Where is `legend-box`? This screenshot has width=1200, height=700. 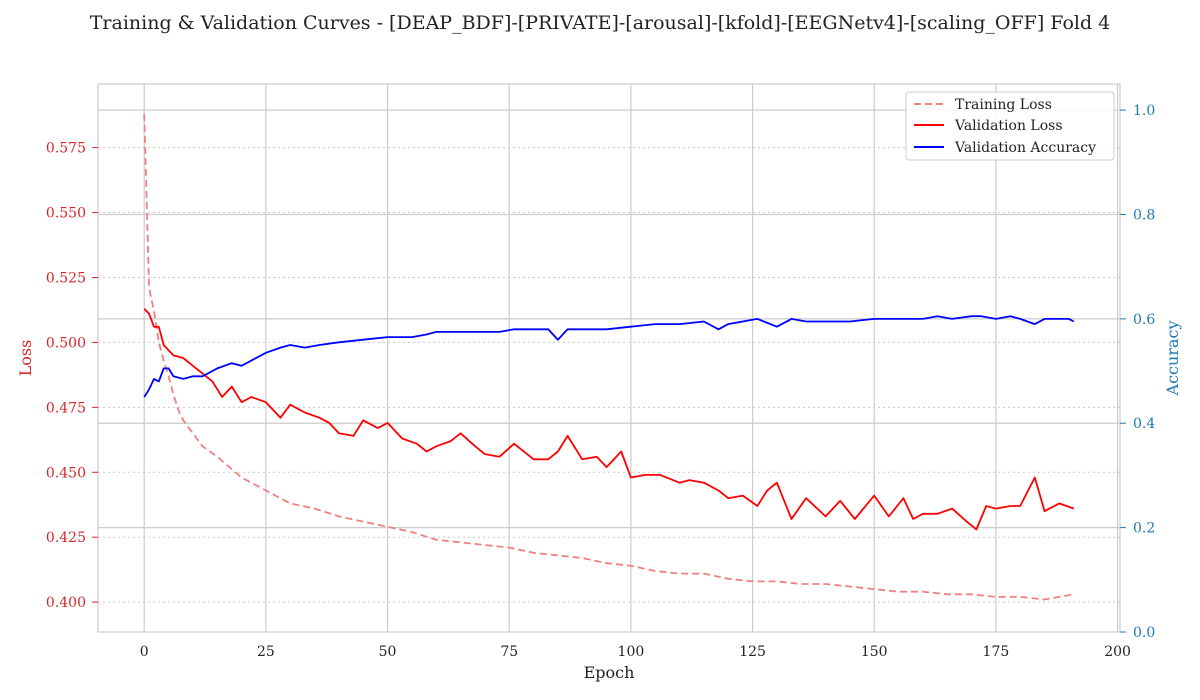 legend-box is located at coordinates (1010, 126).